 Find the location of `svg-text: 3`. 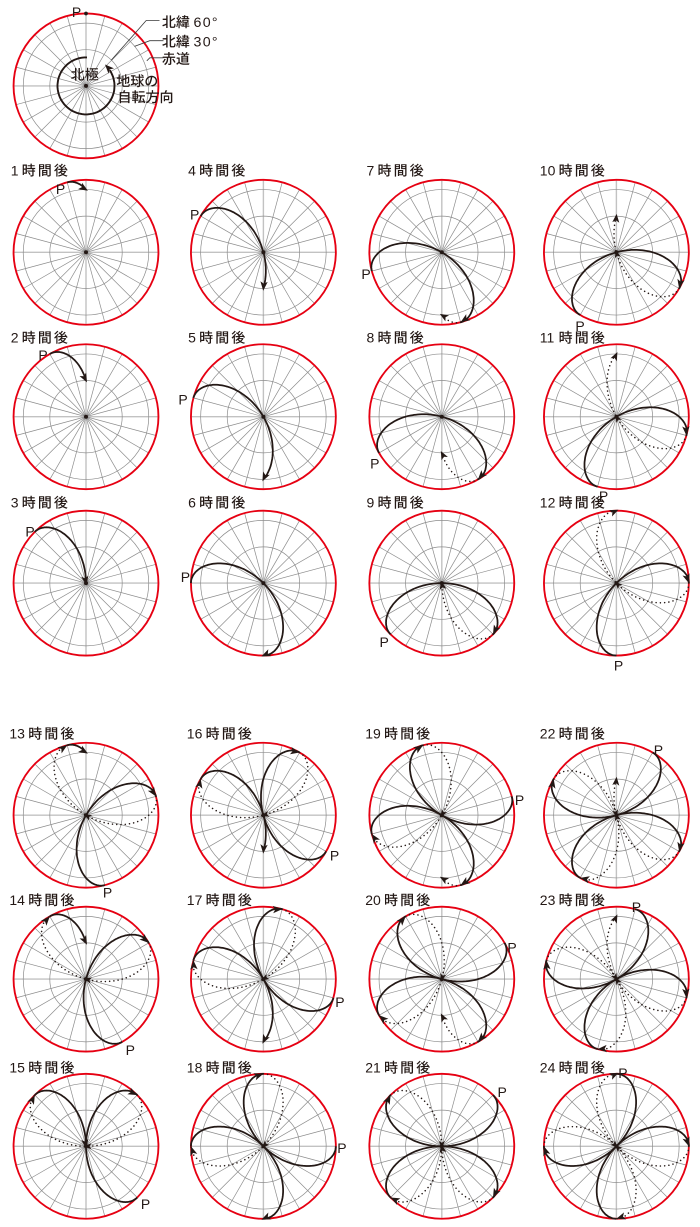

svg-text: 3 is located at coordinates (15, 503).